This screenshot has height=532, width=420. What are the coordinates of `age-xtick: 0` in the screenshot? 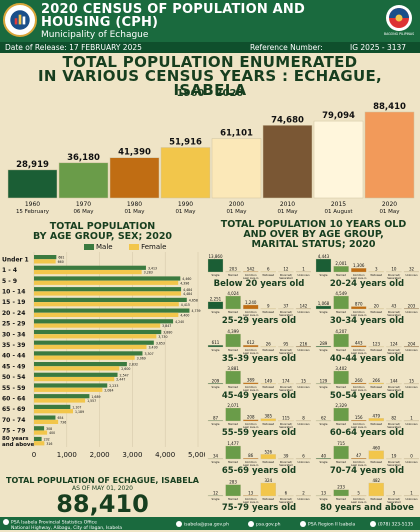 It's located at (34, 455).